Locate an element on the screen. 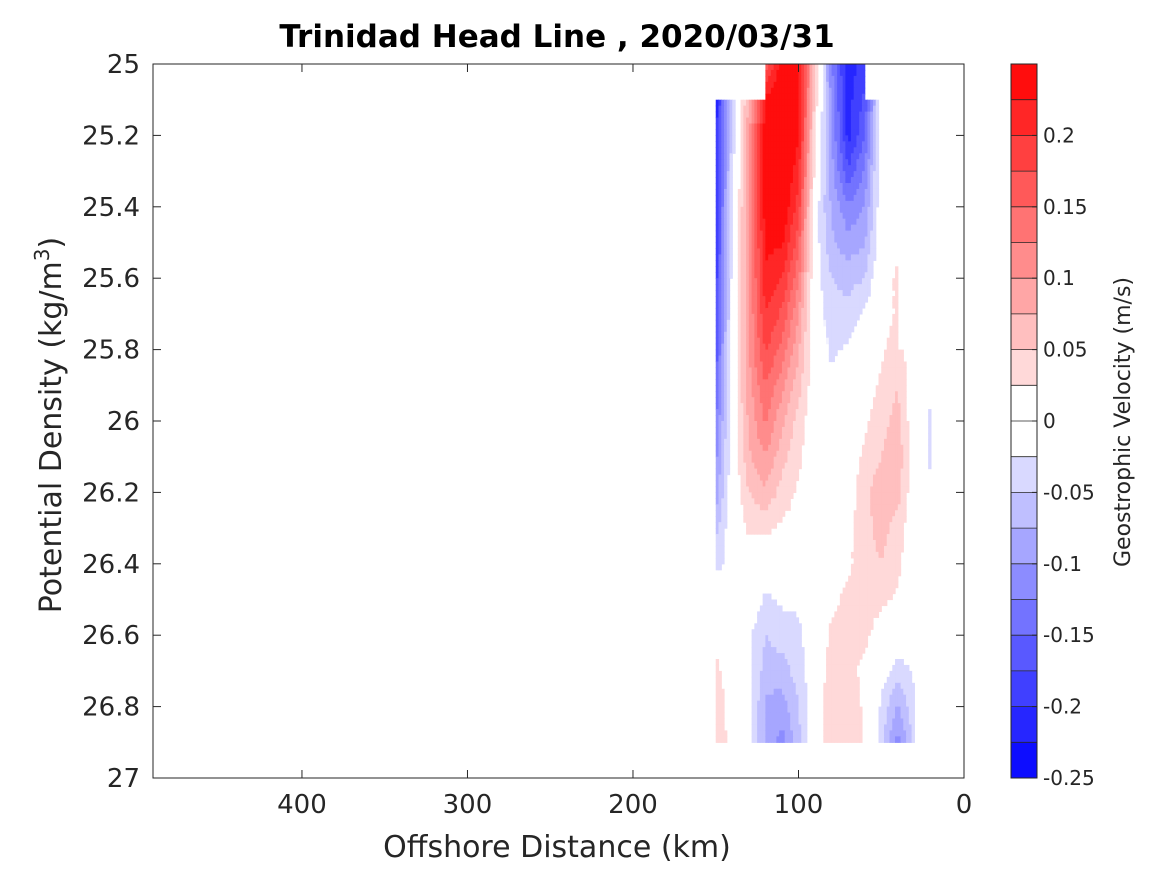 The image size is (1167, 875). velocity-contour-field is located at coordinates (823, 403).